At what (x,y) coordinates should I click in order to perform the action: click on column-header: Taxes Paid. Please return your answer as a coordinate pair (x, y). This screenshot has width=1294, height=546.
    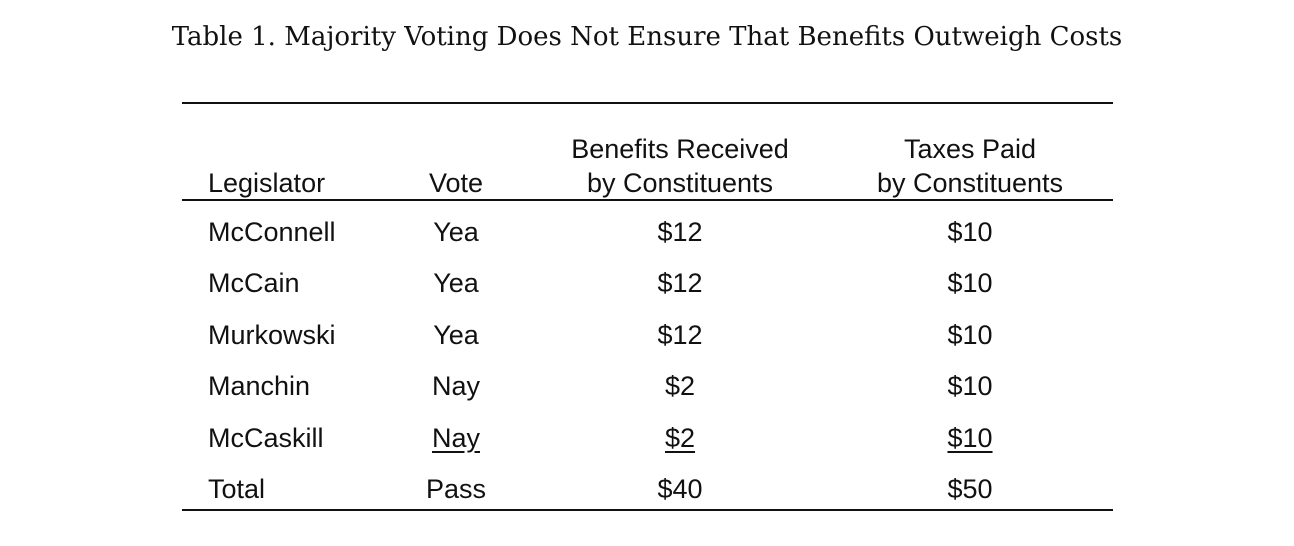
    Looking at the image, I should click on (970, 149).